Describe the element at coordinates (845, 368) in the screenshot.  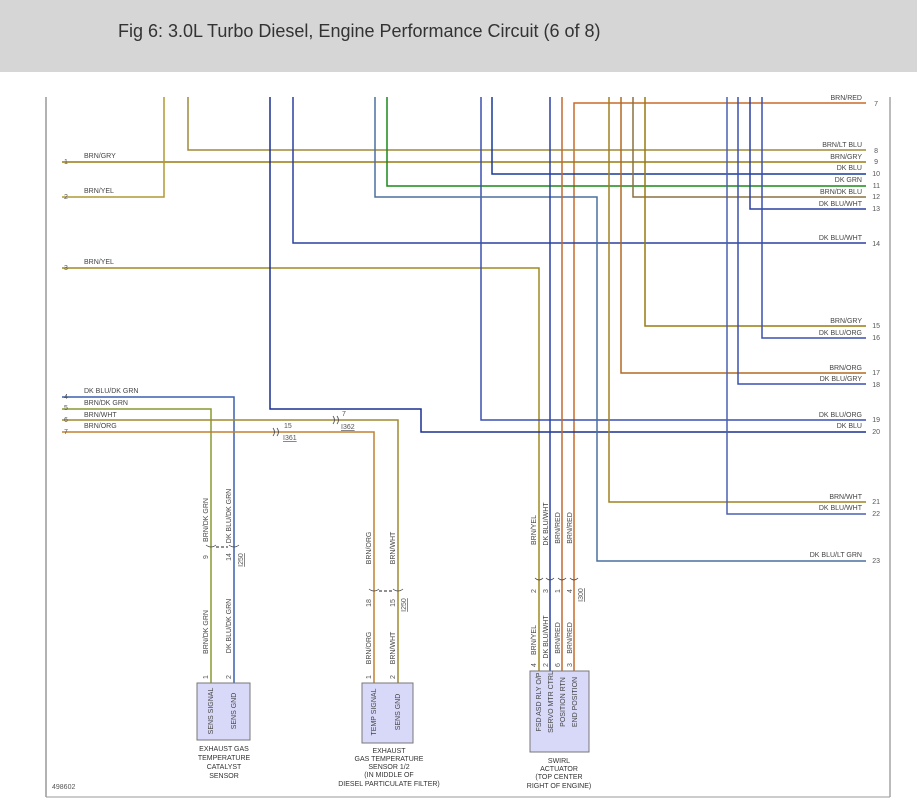
I see `right-wire-label: BRN/ORG` at that location.